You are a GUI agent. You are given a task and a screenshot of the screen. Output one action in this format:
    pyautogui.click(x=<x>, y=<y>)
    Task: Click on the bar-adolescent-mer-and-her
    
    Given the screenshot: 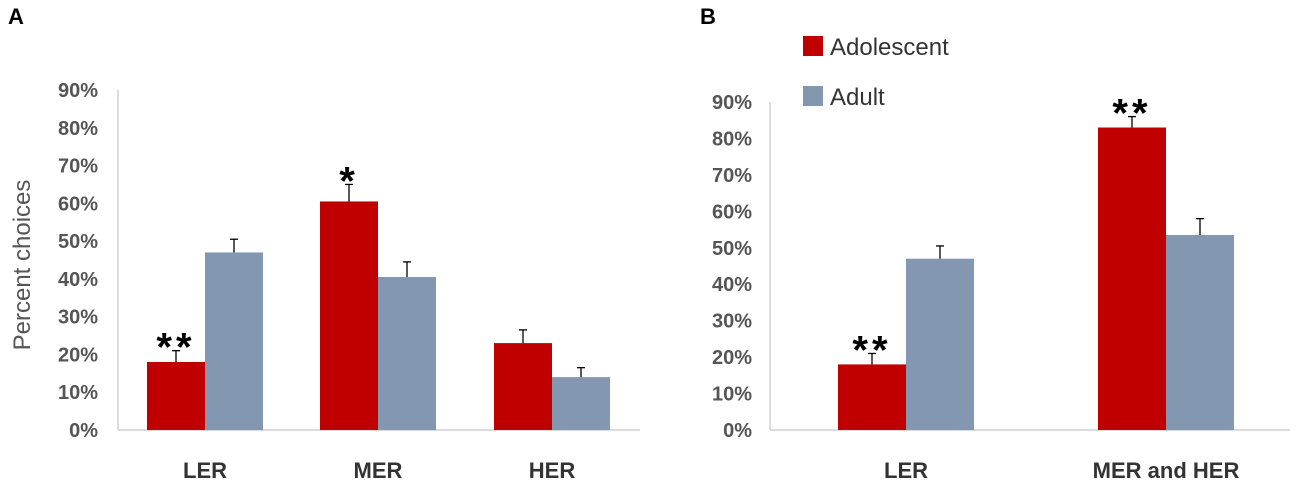 What is the action you would take?
    pyautogui.click(x=1132, y=278)
    